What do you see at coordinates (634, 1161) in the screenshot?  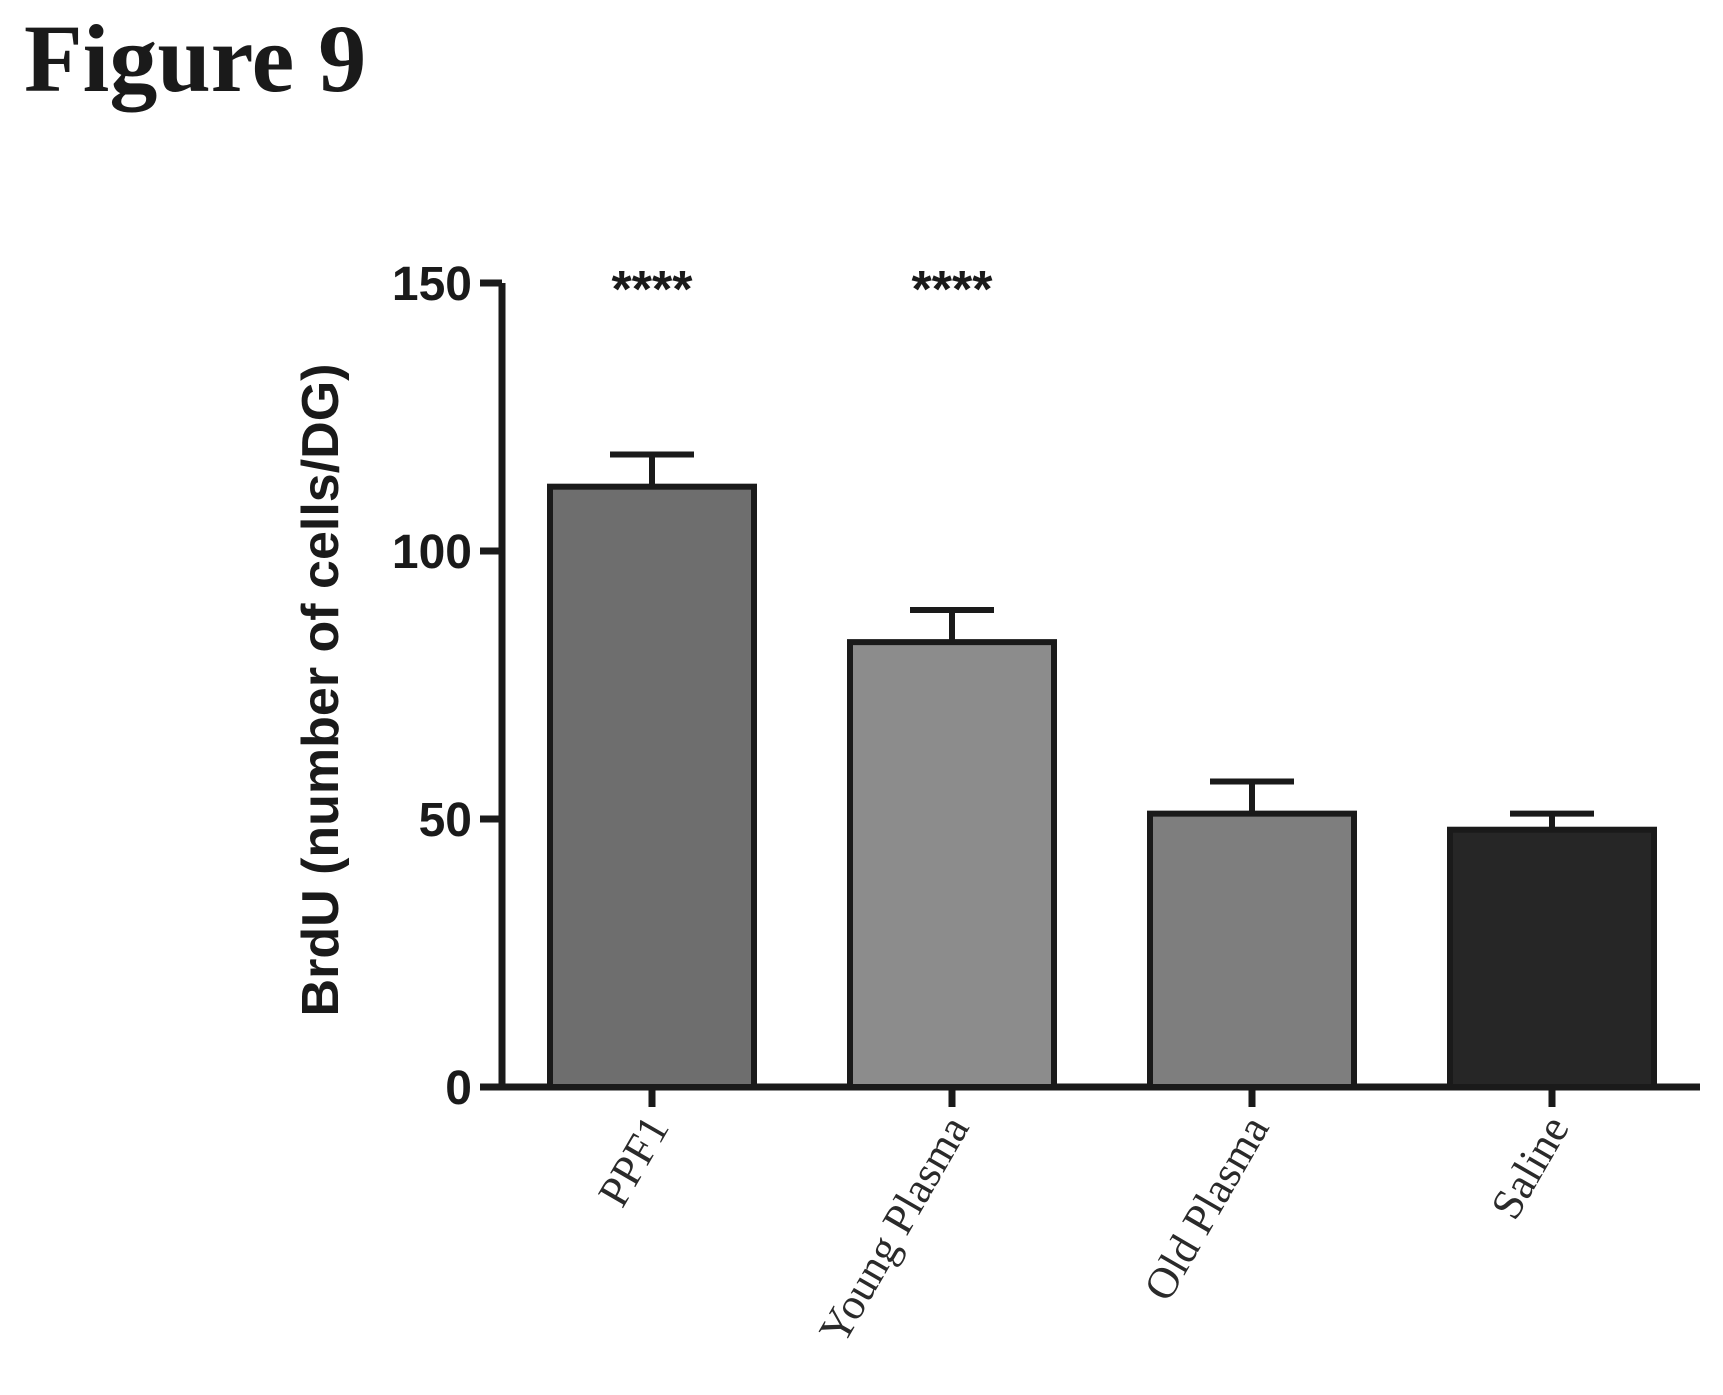 I see `x-tick-label: PPF1` at bounding box center [634, 1161].